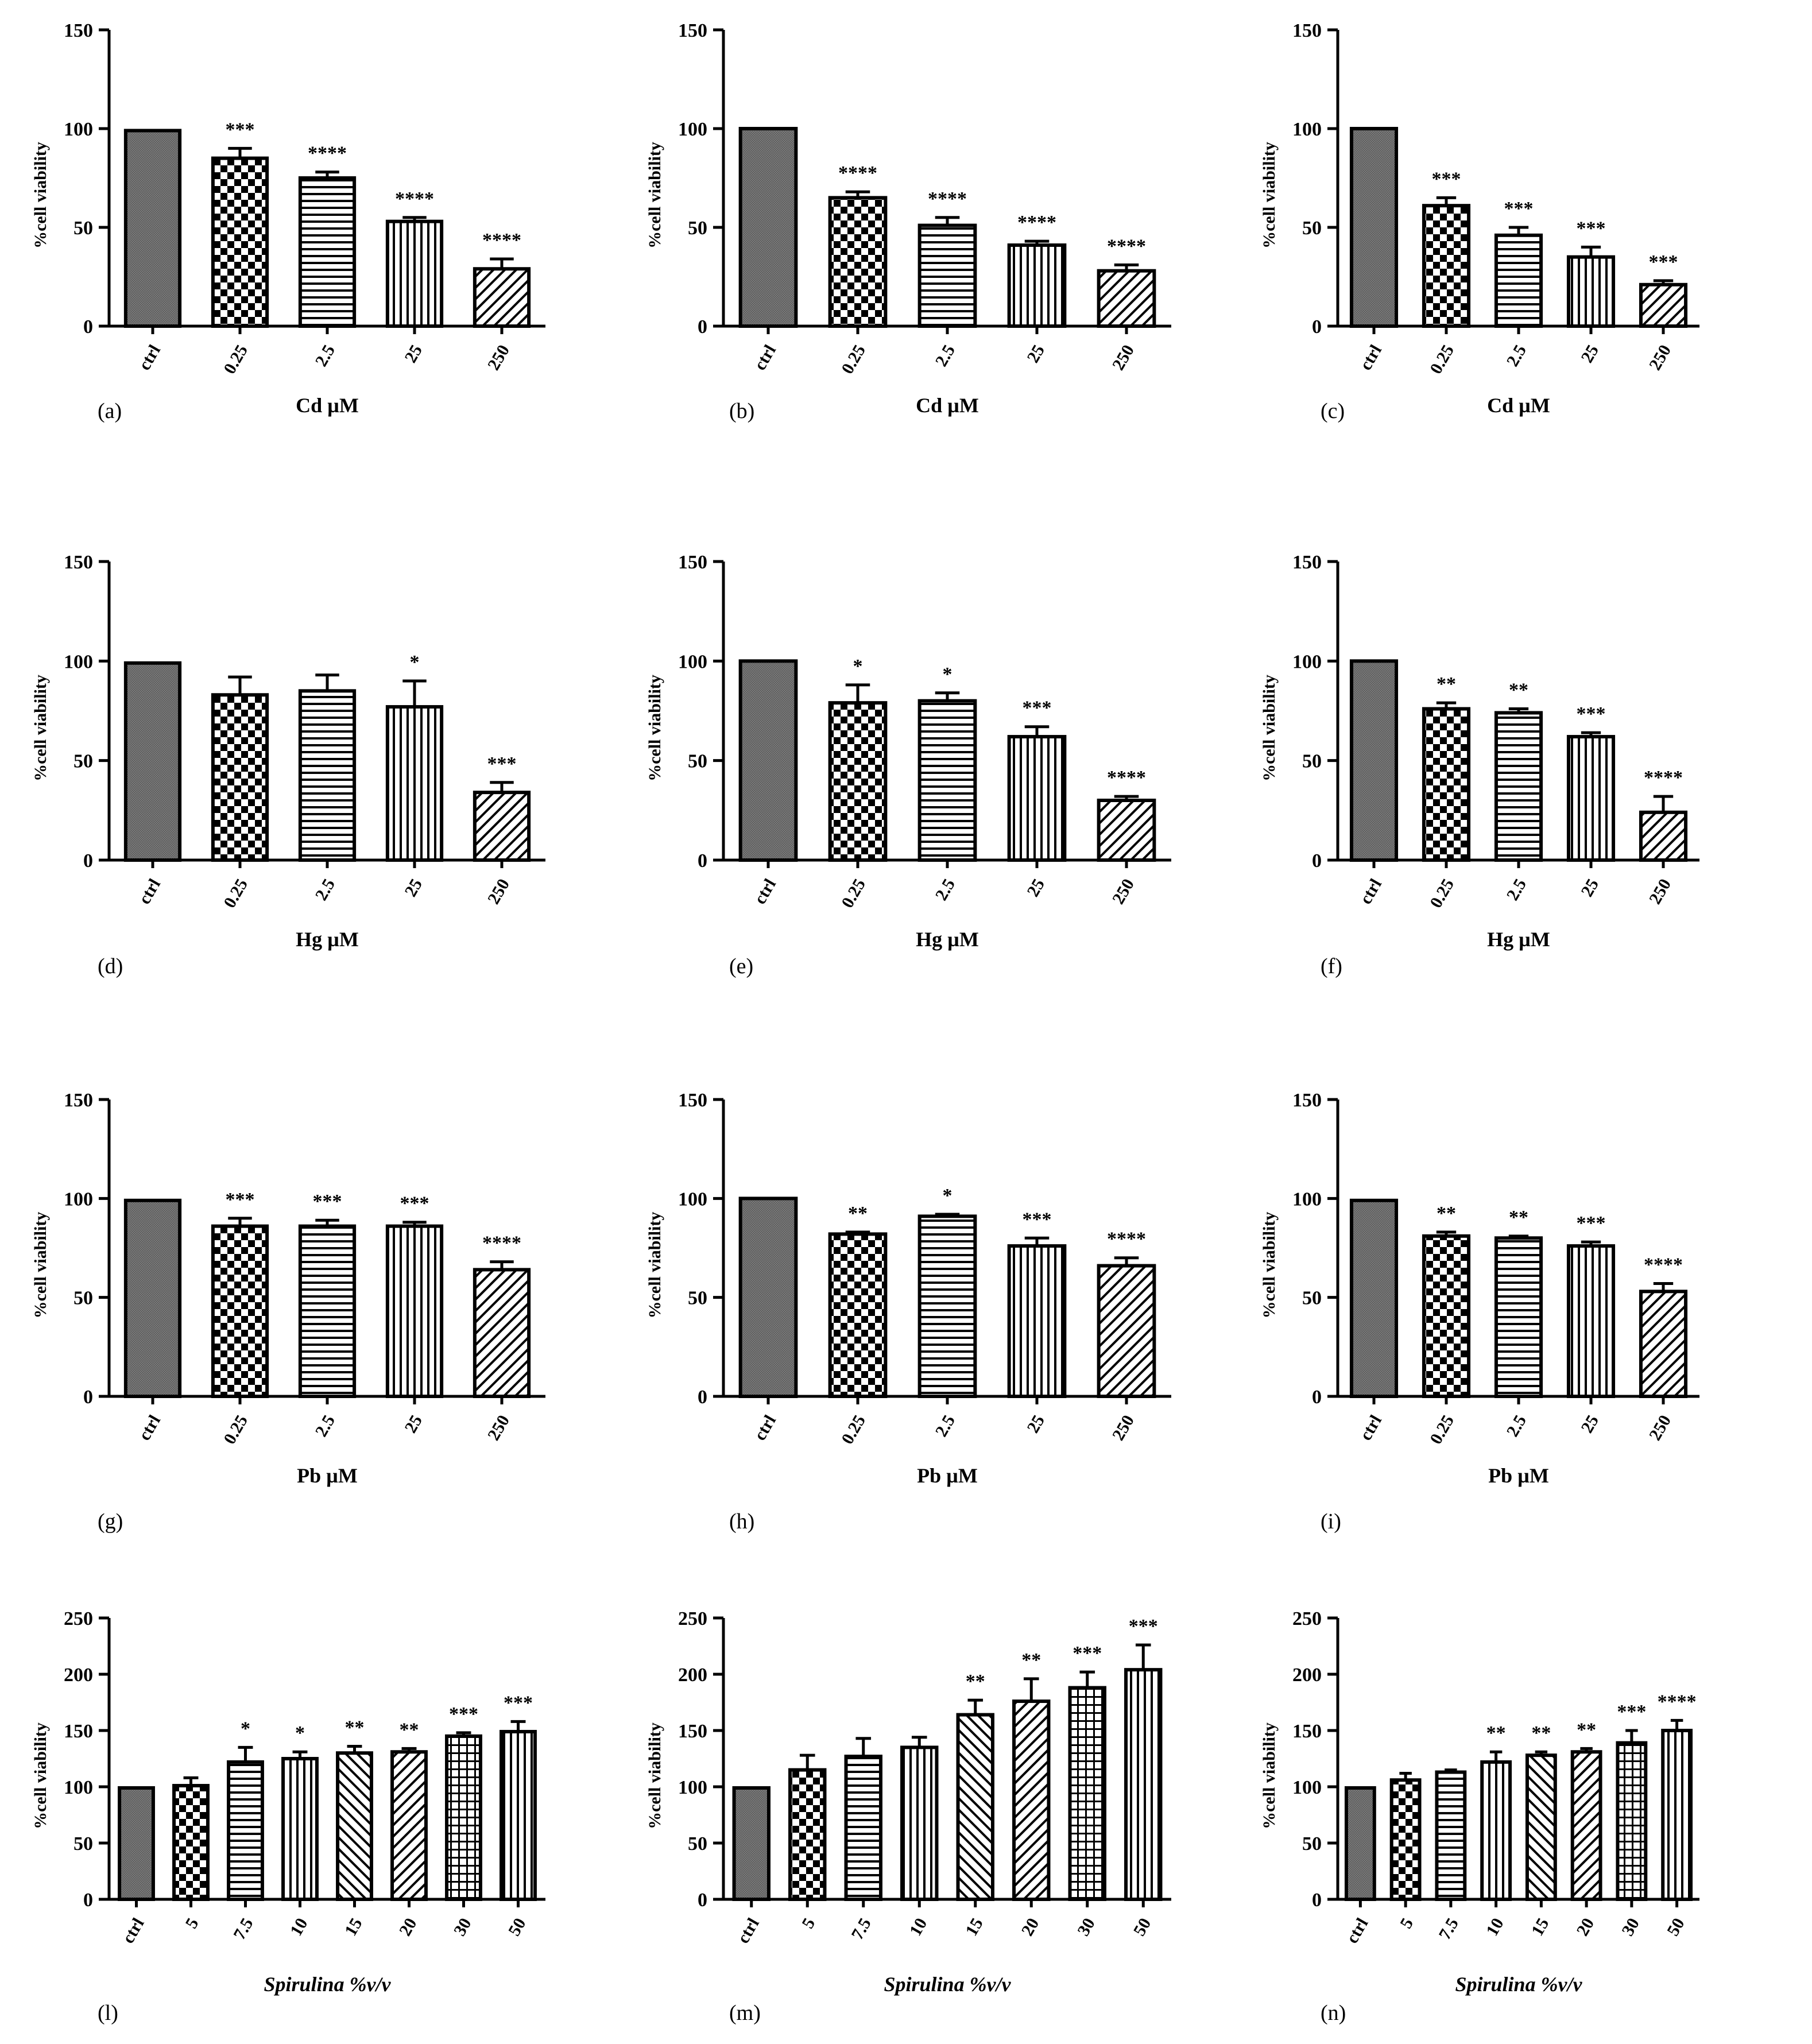  What do you see at coordinates (745, 2013) in the screenshot?
I see `panel-letter: (m)` at bounding box center [745, 2013].